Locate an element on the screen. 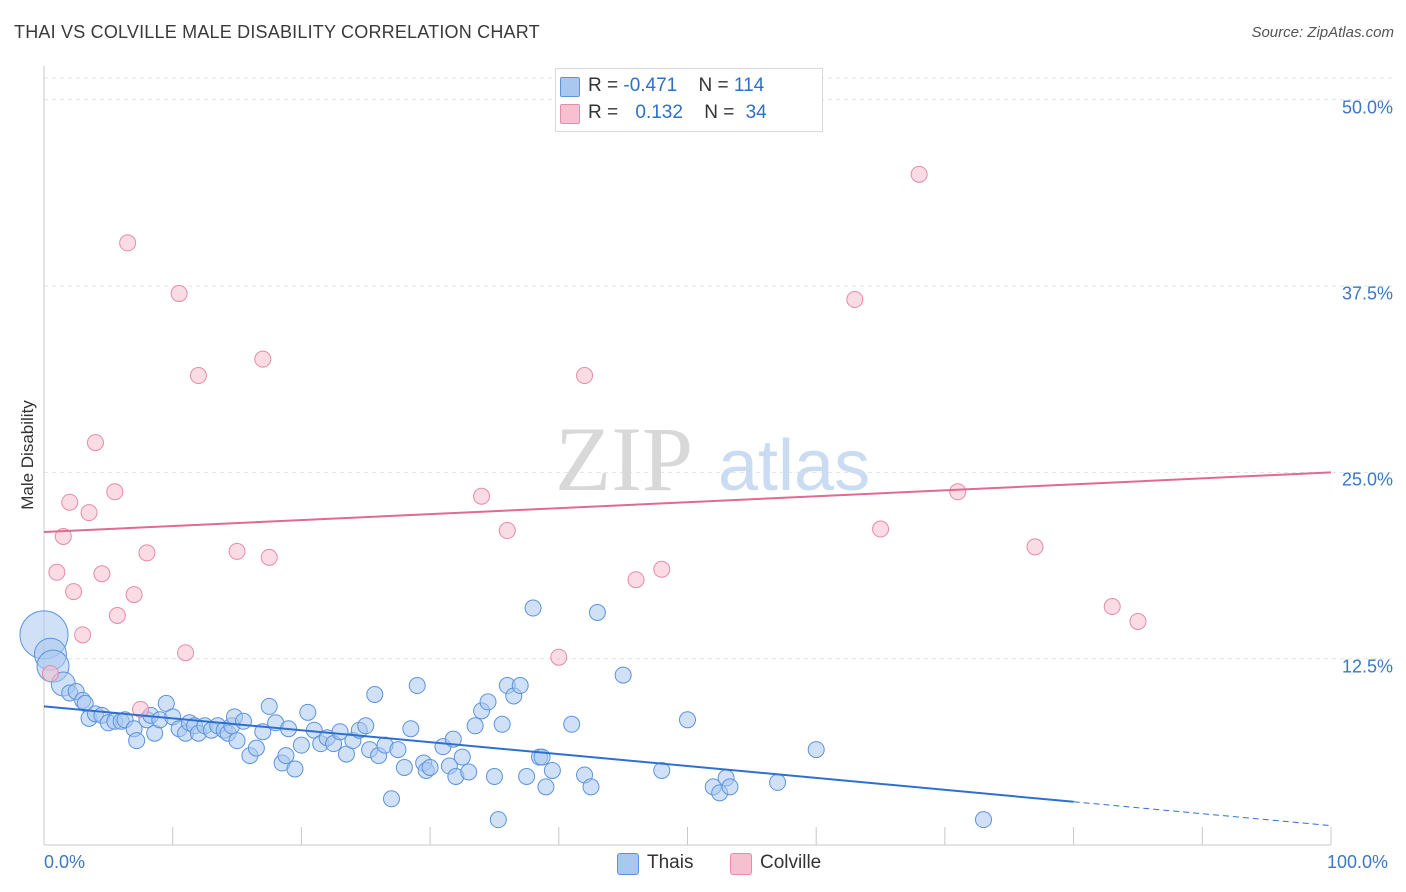 The width and height of the screenshot is (1406, 892). stats-r-value: -0.471 is located at coordinates (650, 85).